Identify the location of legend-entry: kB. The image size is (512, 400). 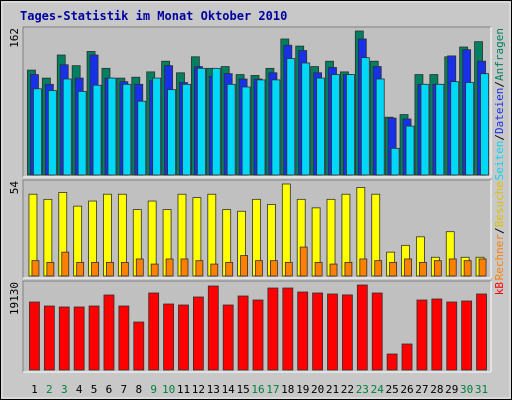
(499, 289).